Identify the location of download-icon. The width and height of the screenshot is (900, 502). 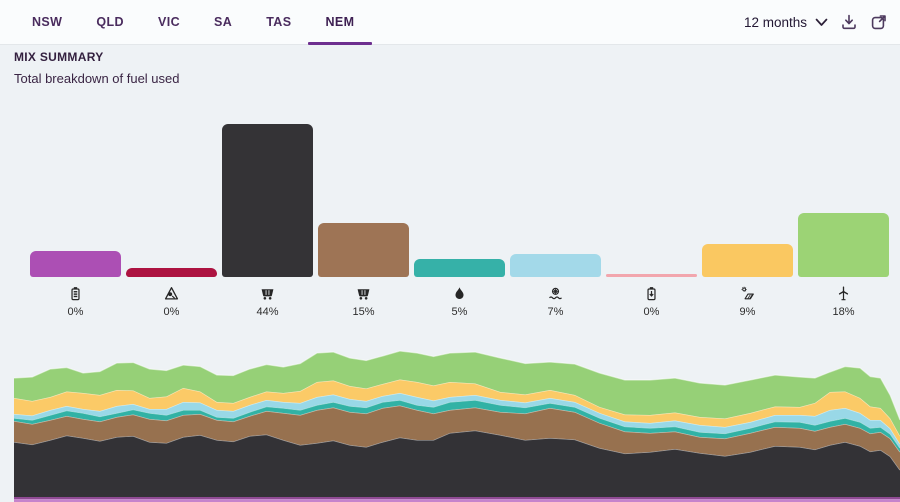
(849, 22).